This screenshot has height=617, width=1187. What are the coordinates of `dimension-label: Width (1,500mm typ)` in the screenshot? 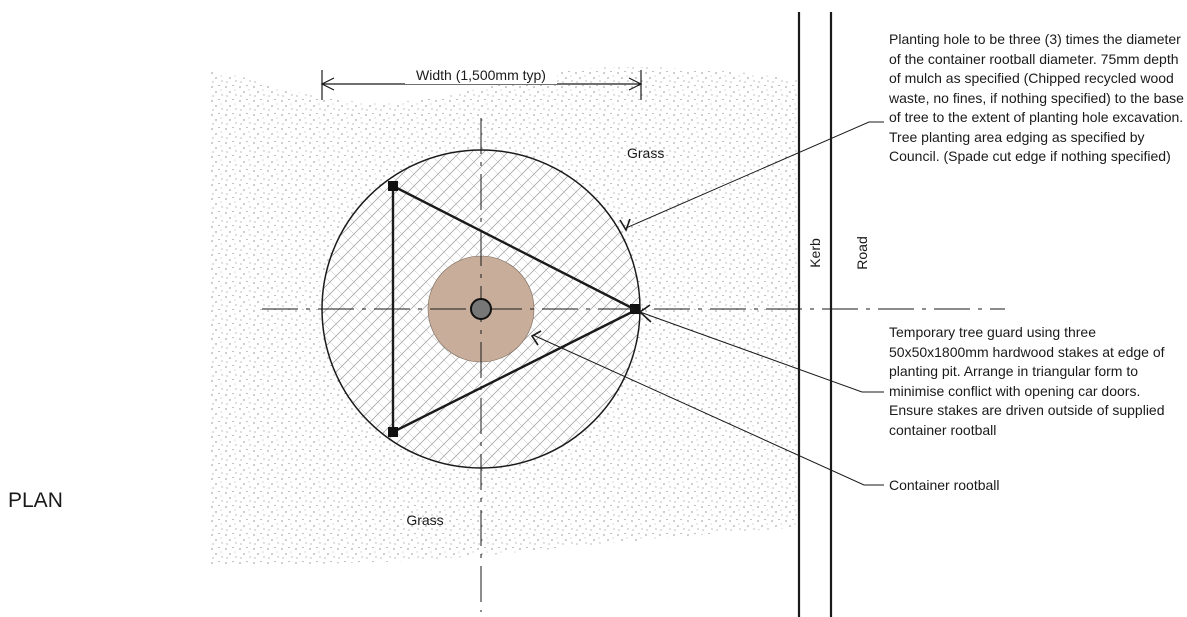 It's located at (481, 75).